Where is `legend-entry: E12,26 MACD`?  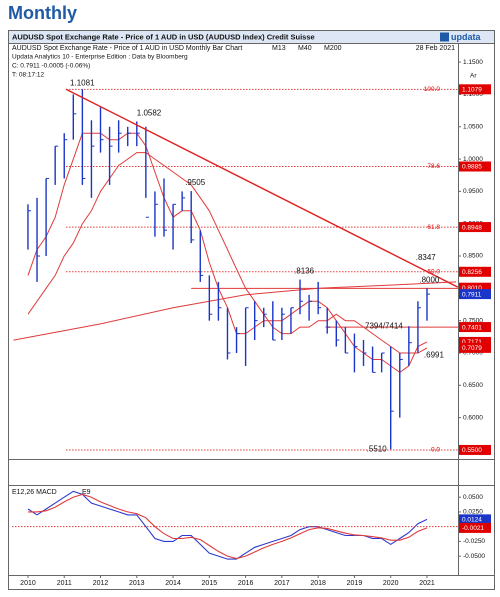 legend-entry: E12,26 MACD is located at coordinates (34, 492).